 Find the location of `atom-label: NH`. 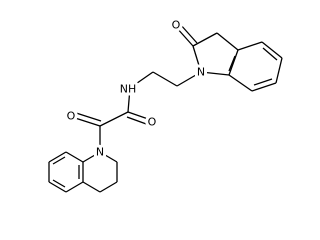

atom-label: NH is located at coordinates (128, 89).